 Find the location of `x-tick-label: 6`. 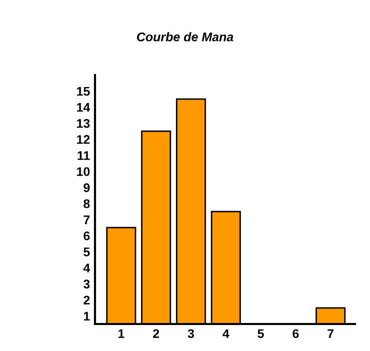

x-tick-label: 6 is located at coordinates (295, 333).